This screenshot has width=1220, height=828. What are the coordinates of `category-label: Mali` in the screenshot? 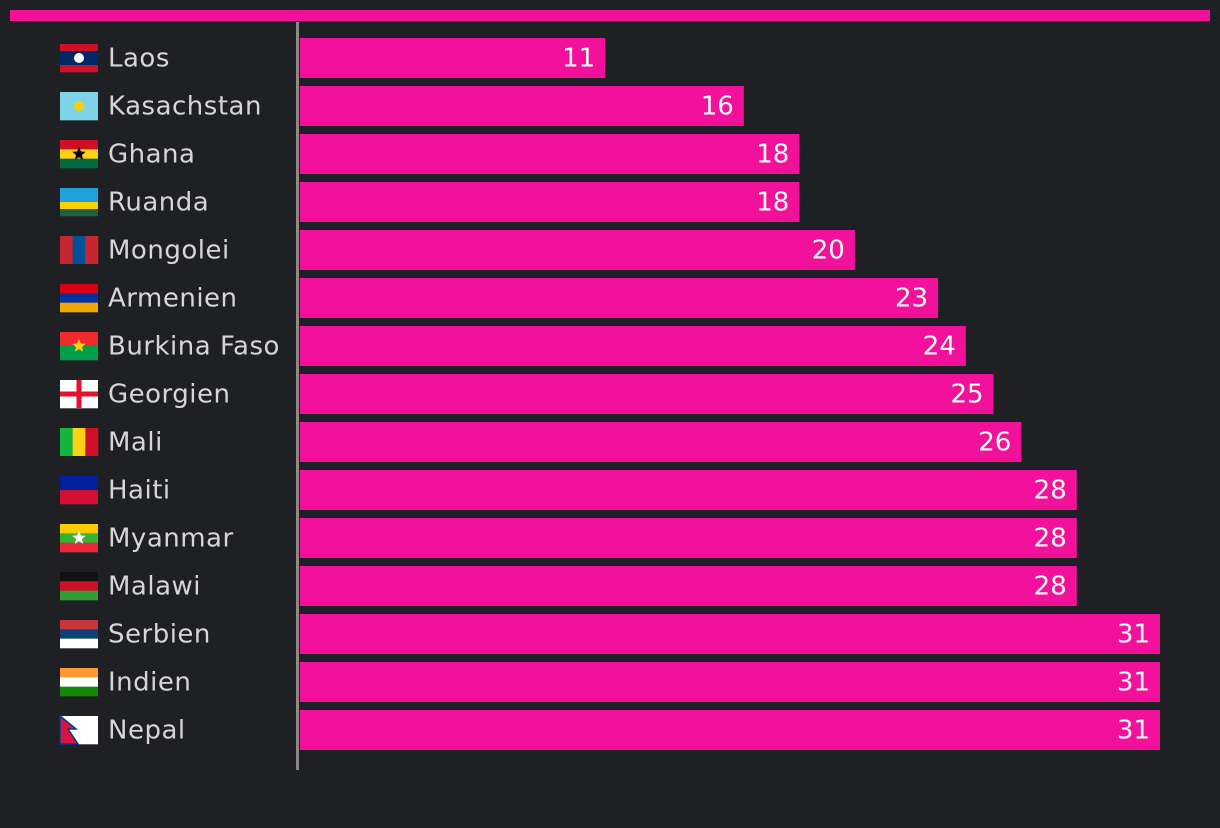 It's located at (135, 443).